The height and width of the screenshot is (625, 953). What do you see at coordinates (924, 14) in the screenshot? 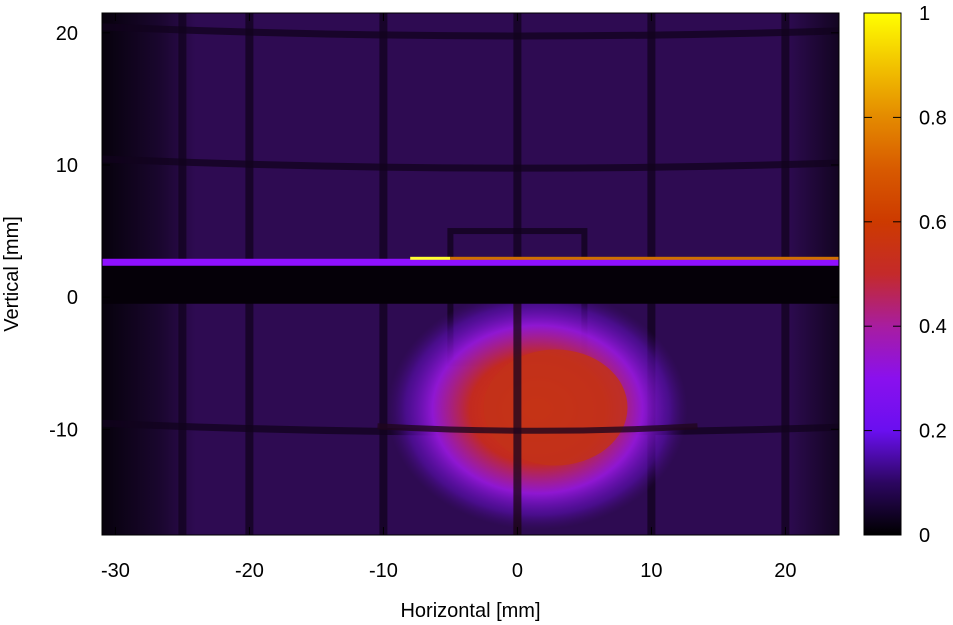
I see `colorbar-tick-label: 1` at bounding box center [924, 14].